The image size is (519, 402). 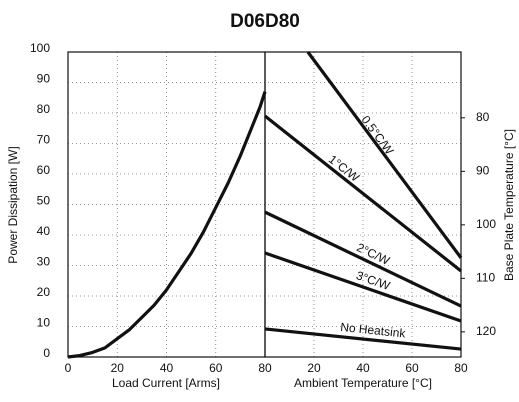 What do you see at coordinates (486, 331) in the screenshot?
I see `y2-tick-label: 120` at bounding box center [486, 331].